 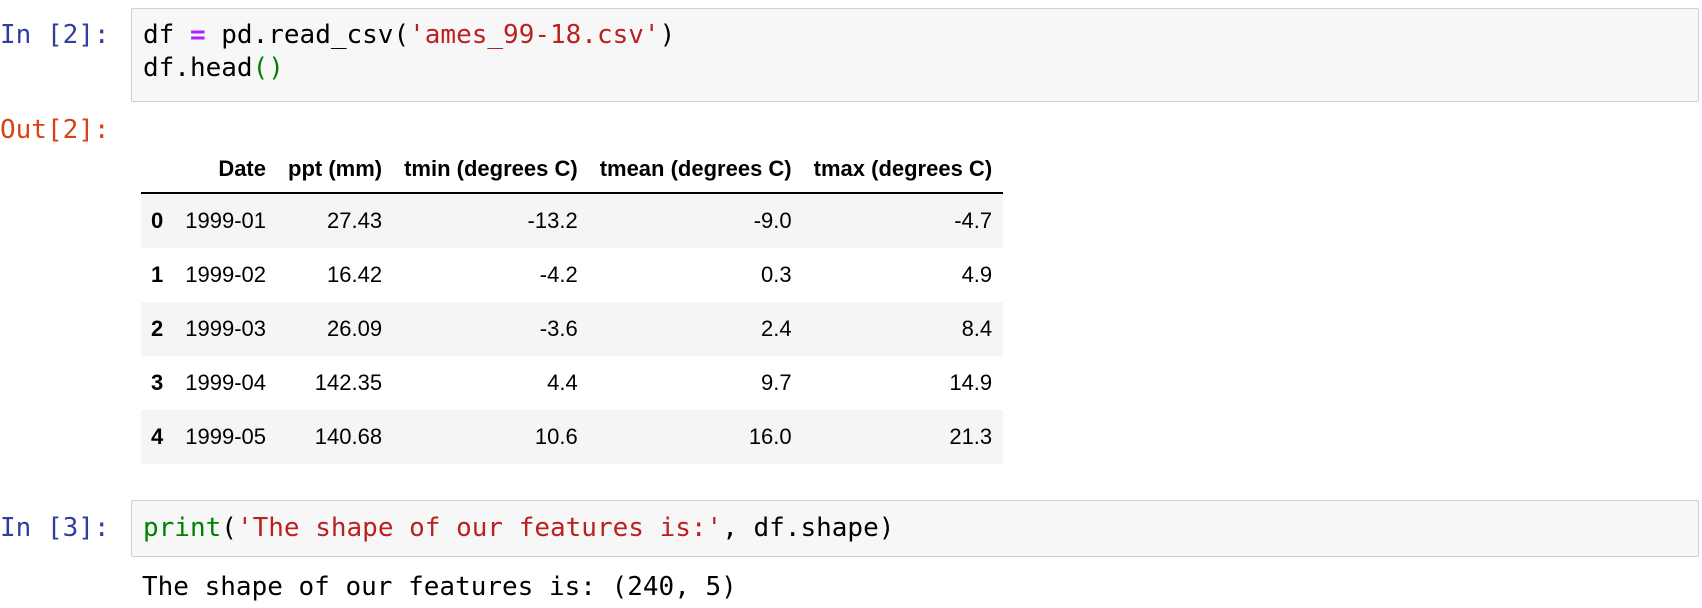 What do you see at coordinates (776, 382) in the screenshot?
I see `cell-tmean: 9.7` at bounding box center [776, 382].